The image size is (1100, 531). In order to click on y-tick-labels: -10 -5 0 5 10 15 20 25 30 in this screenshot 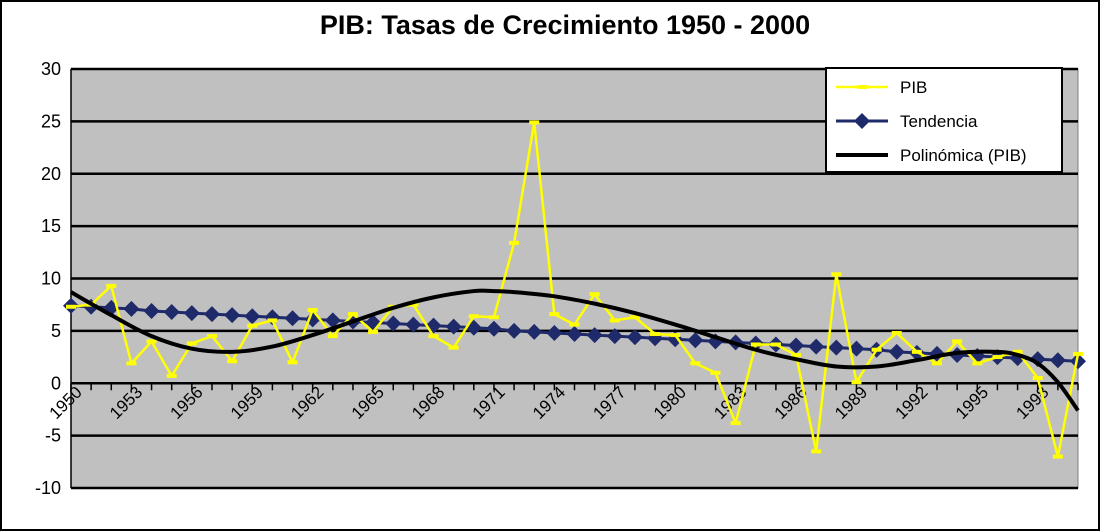, I will do `click(48, 278)`.